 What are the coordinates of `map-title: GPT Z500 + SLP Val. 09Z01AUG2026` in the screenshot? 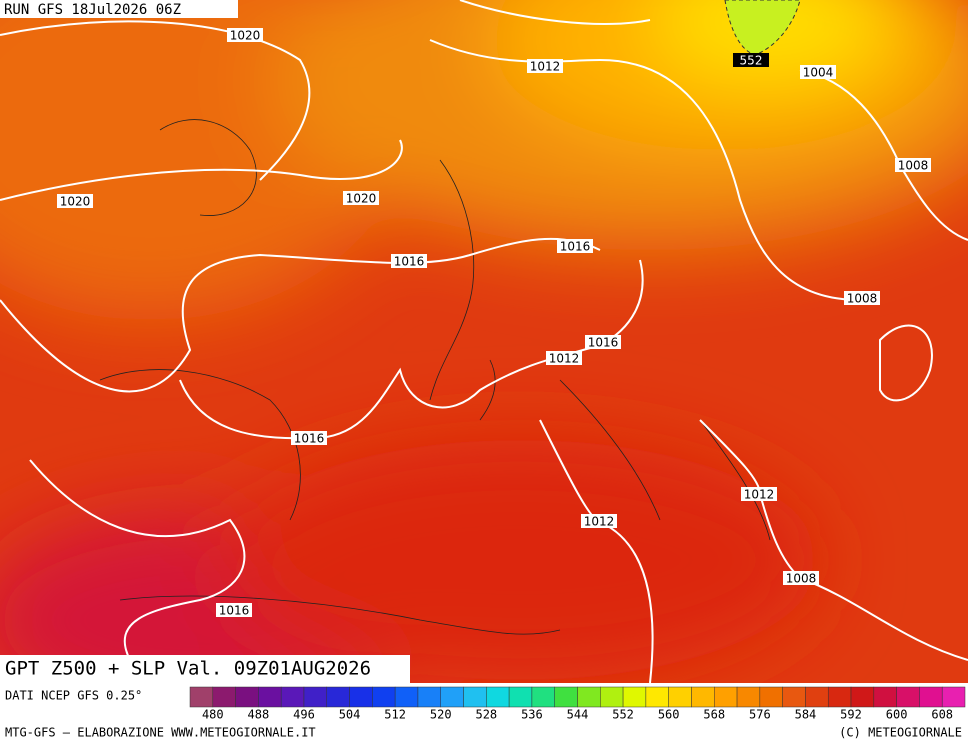 It's located at (188, 669).